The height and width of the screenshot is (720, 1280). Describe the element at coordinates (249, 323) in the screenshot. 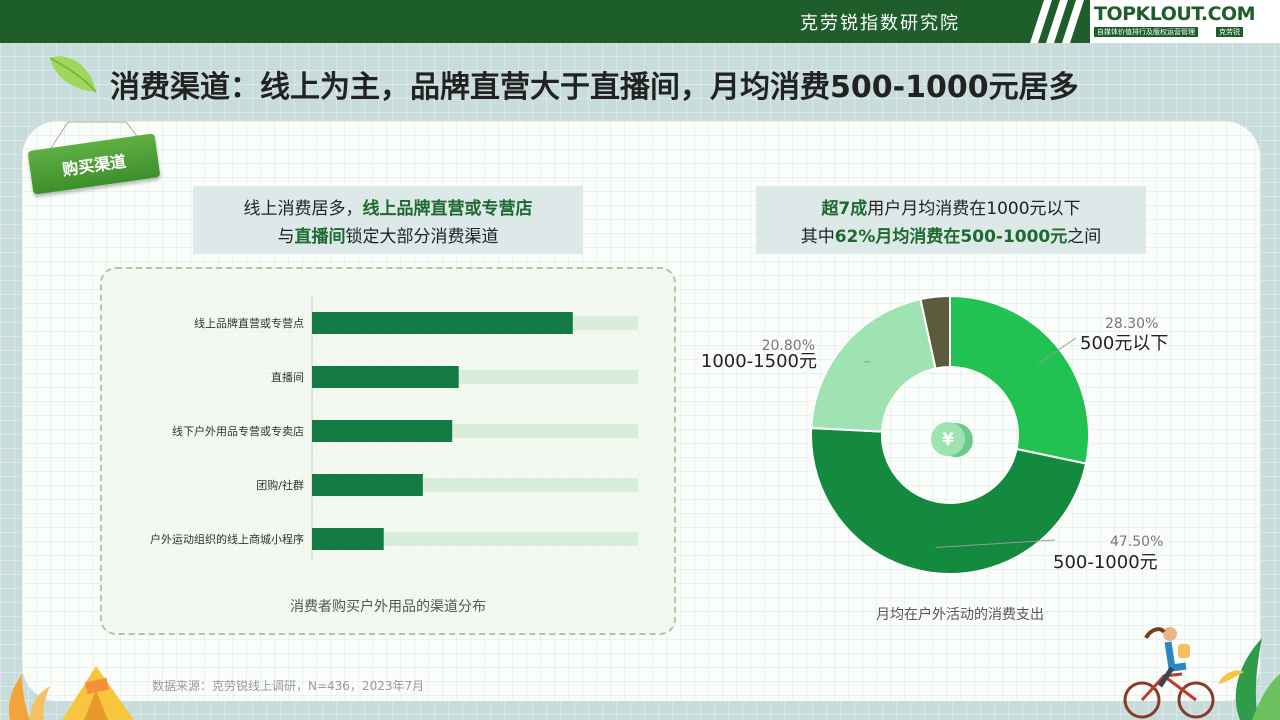

I see `bar-category-label: 线上品牌直营或专营点` at that location.